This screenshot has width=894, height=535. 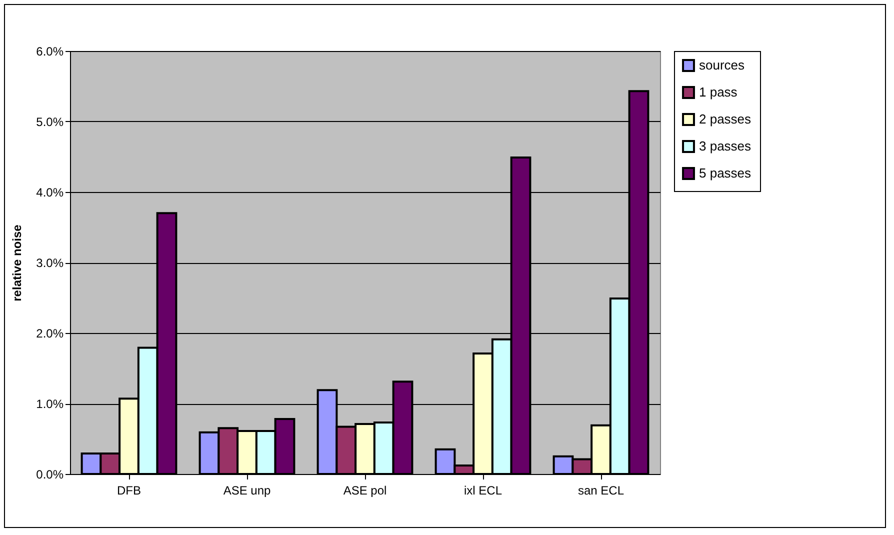 What do you see at coordinates (725, 146) in the screenshot?
I see `legend-label: 3 passes` at bounding box center [725, 146].